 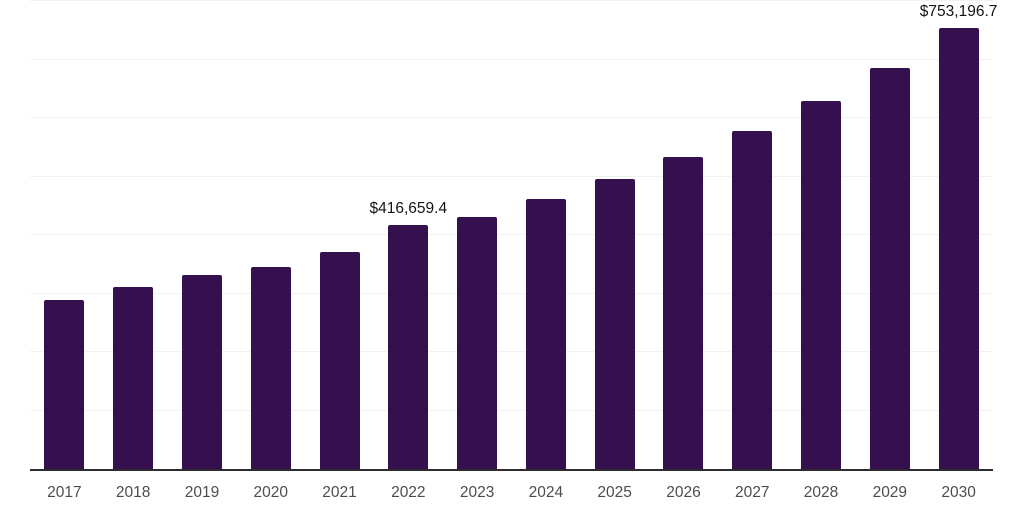 What do you see at coordinates (408, 209) in the screenshot?
I see `data-label-2022: $416,659.4` at bounding box center [408, 209].